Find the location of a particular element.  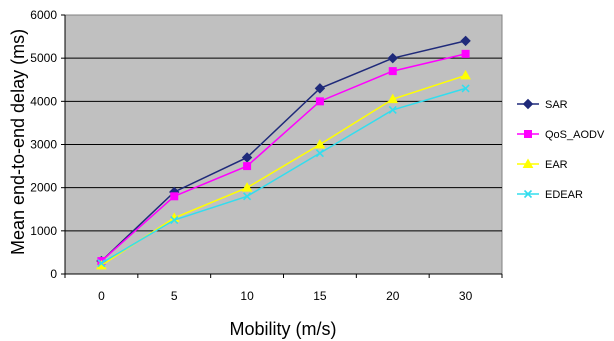

x-axis-title: Mobility (m/s) is located at coordinates (283, 329).